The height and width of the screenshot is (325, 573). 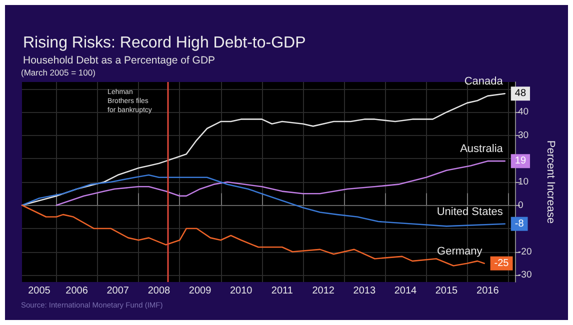 What do you see at coordinates (164, 43) in the screenshot?
I see `chart-title: Rising Risks: Record High Debt-to-GDP` at bounding box center [164, 43].